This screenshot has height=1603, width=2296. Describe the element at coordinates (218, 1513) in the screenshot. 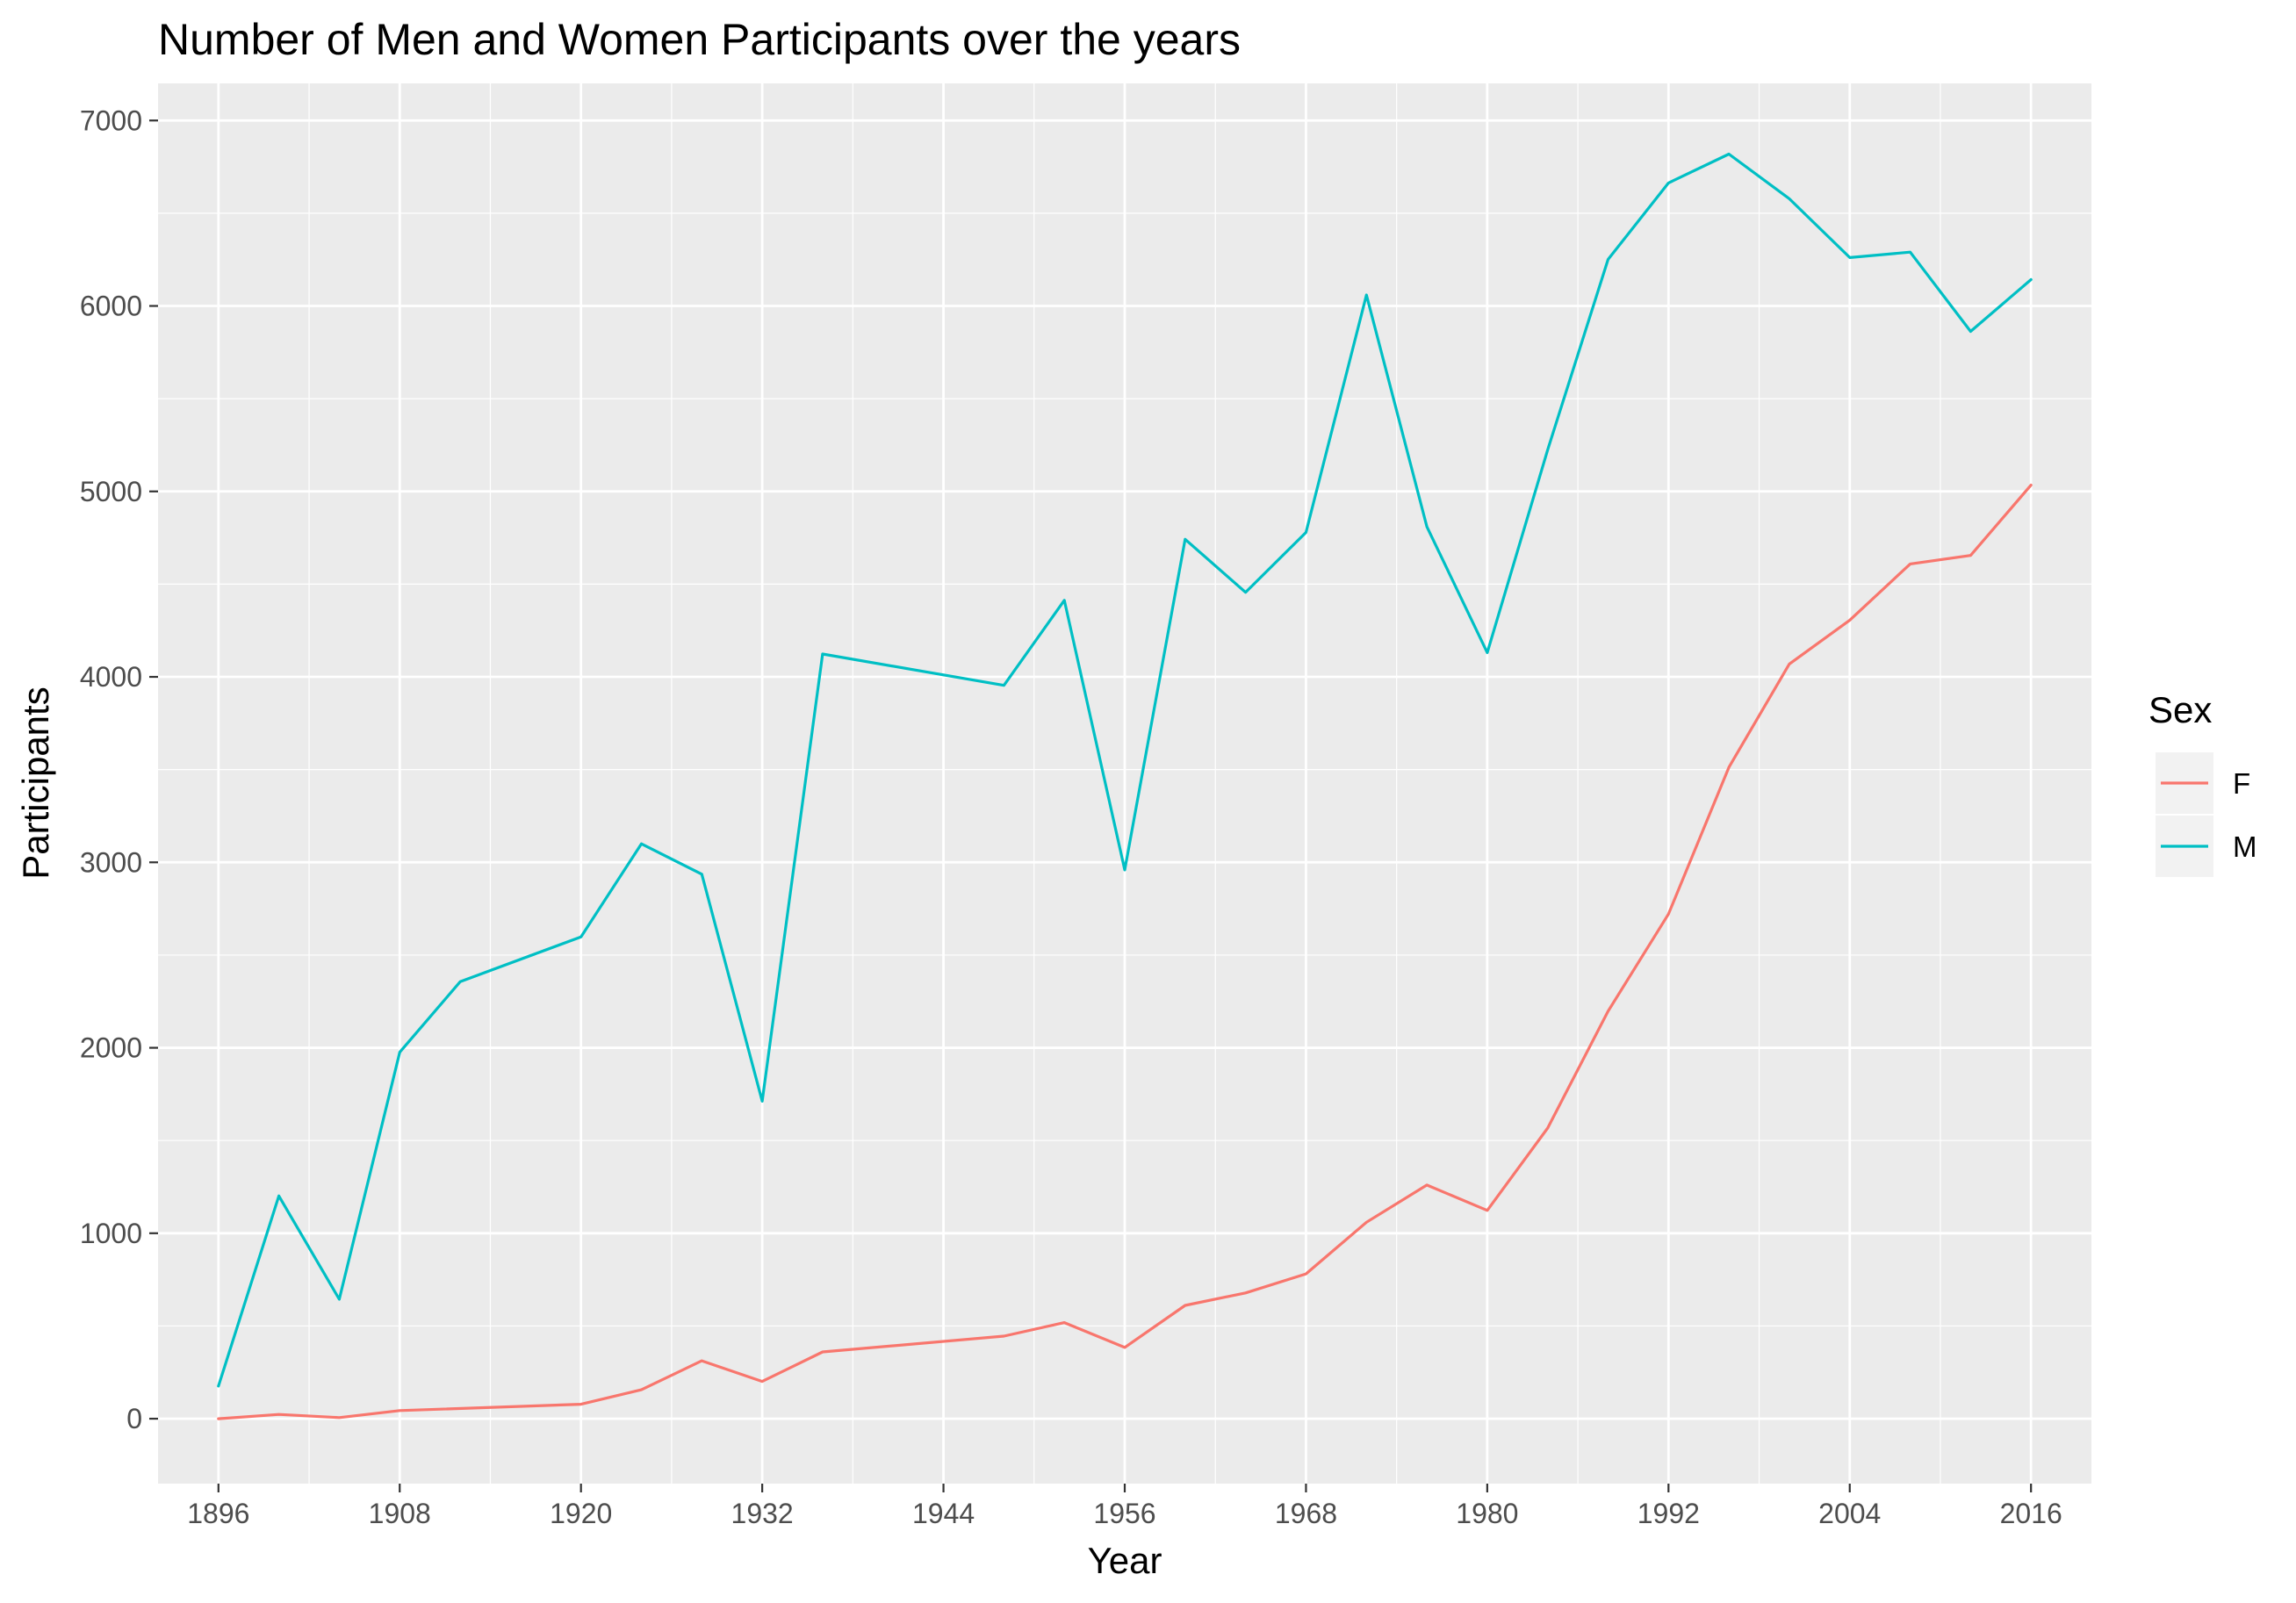

I see `x-tick-label: 1896` at that location.